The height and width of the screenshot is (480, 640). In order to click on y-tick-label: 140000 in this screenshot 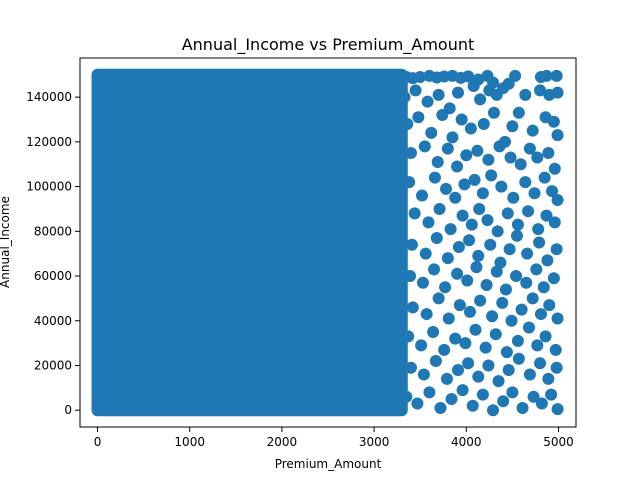, I will do `click(49, 97)`.